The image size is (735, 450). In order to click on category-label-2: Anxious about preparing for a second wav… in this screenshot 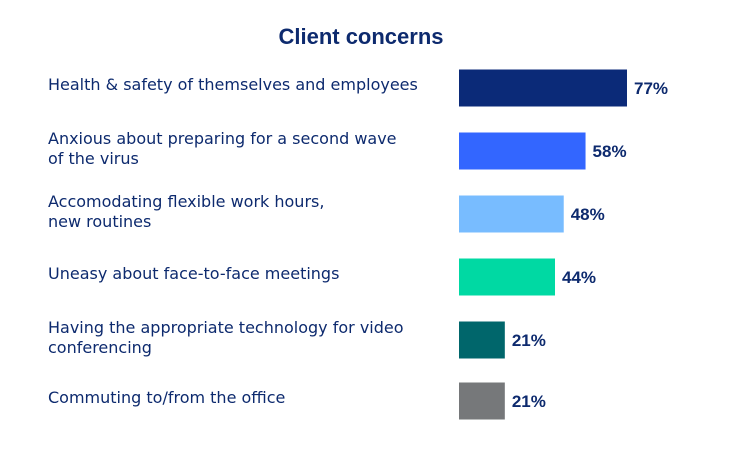, I will do `click(243, 149)`.